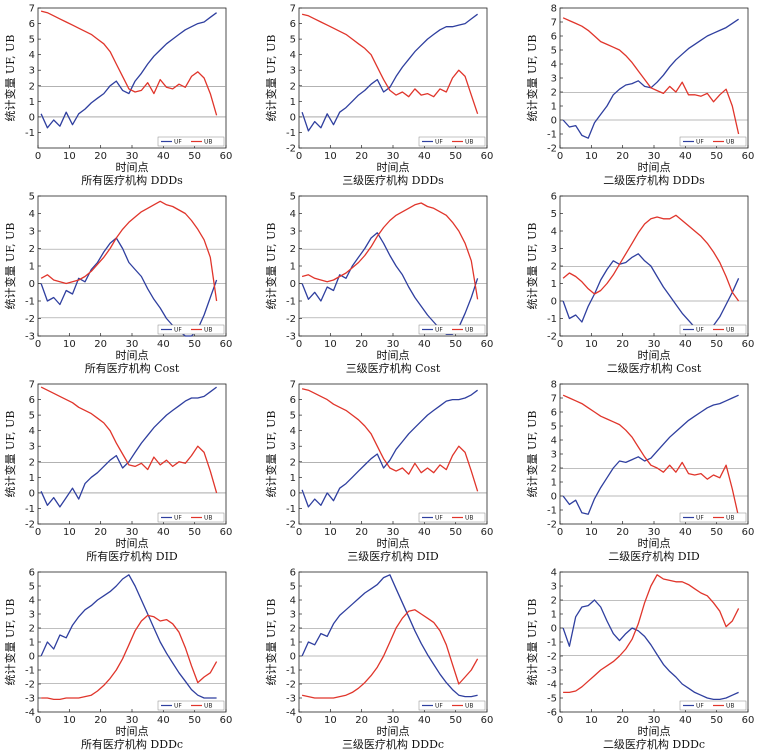  I want to click on y-tick-label: -4, so click(552, 685).